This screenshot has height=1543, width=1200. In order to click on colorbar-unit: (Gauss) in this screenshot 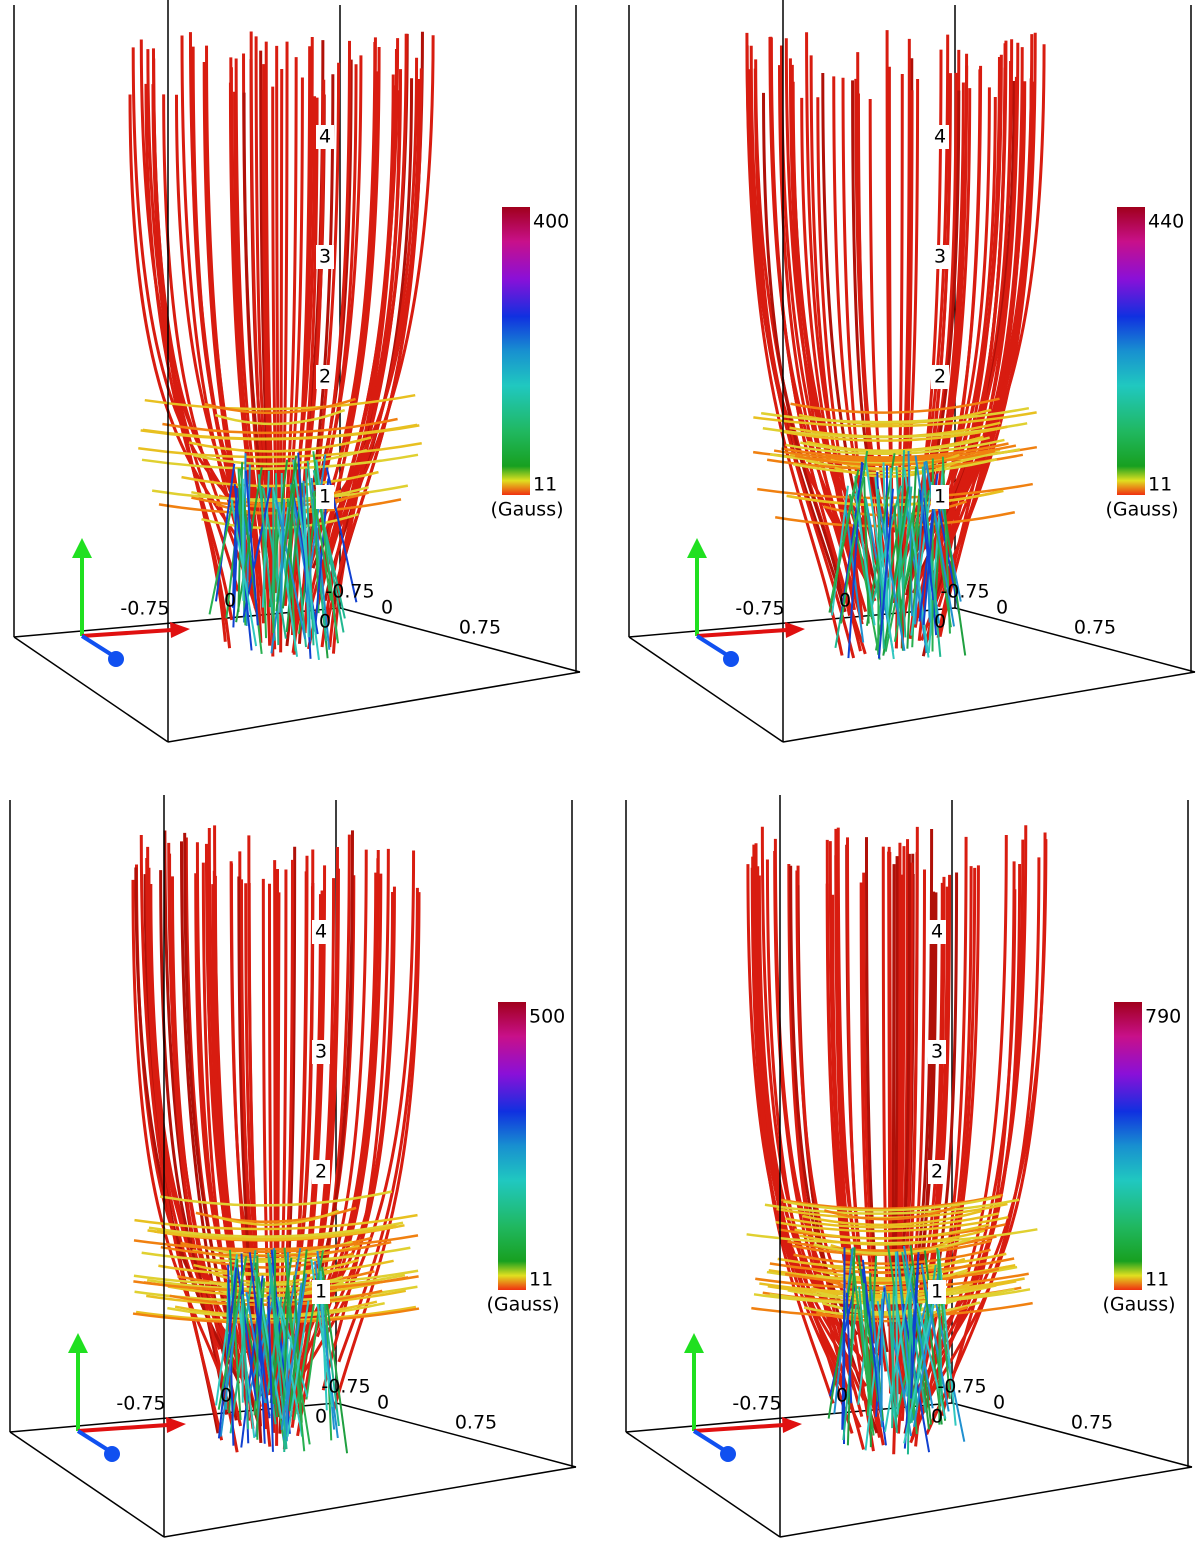, I will do `click(1138, 1305)`.